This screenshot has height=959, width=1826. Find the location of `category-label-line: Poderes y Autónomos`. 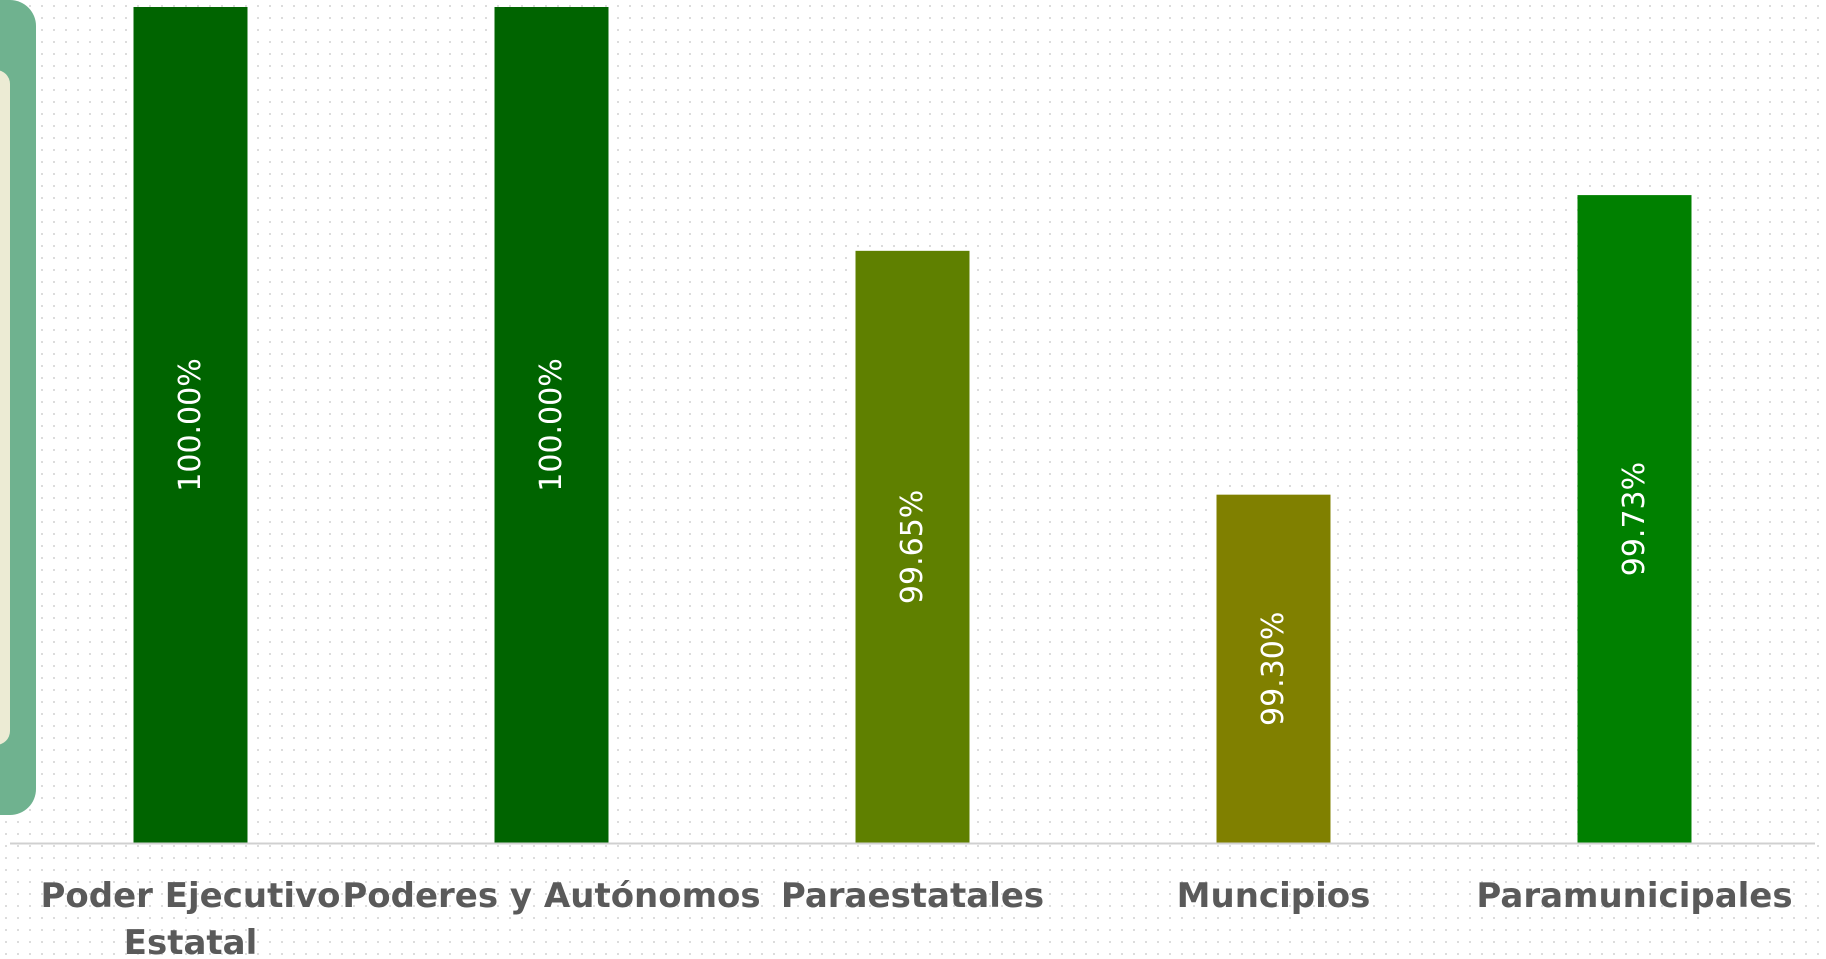

category-label-line: Poderes y Autónomos is located at coordinates (551, 896).